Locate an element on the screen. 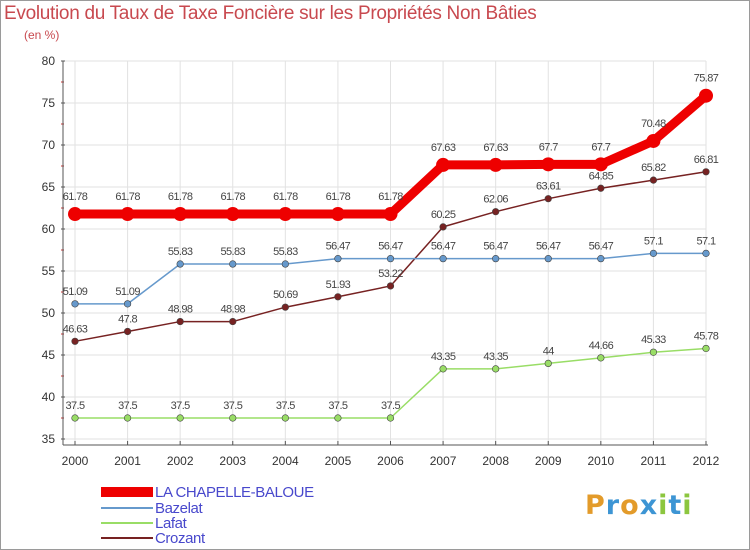 This screenshot has height=550, width=750. y-tick-label: 55 is located at coordinates (49, 271).